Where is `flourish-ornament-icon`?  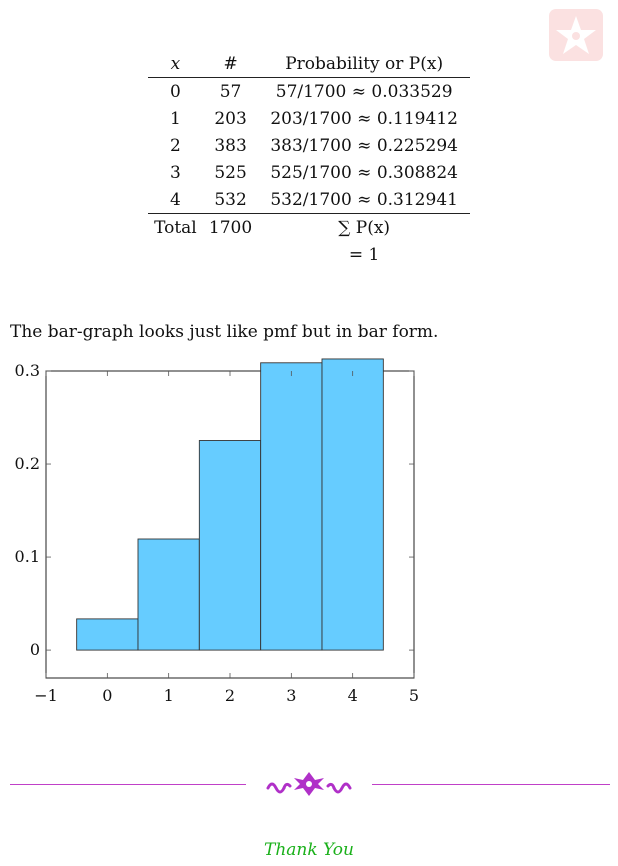
flourish-ornament-icon is located at coordinates (309, 784).